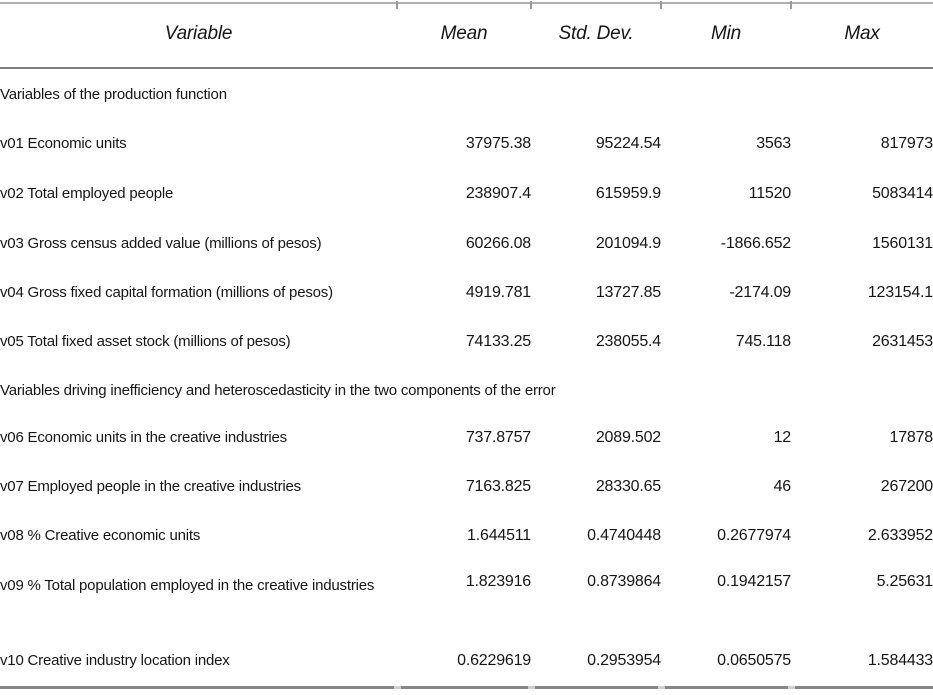 This screenshot has height=695, width=933. I want to click on row-label: v10 Creative industry location index, so click(115, 660).